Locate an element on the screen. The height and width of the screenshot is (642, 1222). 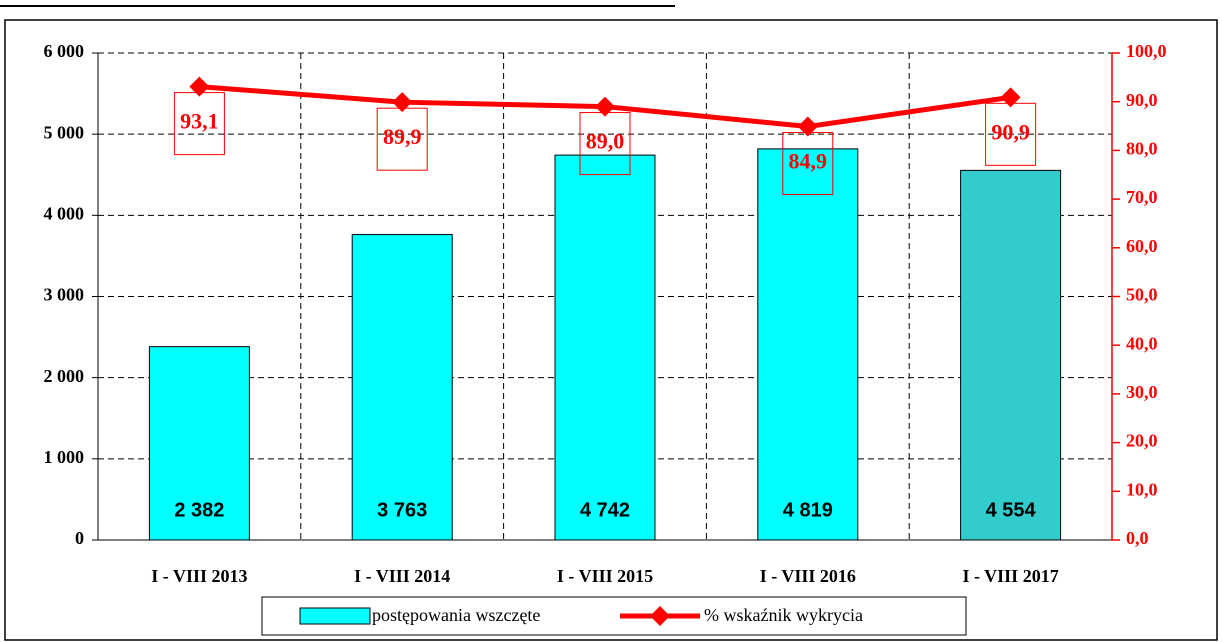
y-tick-label: 4 000 is located at coordinates (64, 213).